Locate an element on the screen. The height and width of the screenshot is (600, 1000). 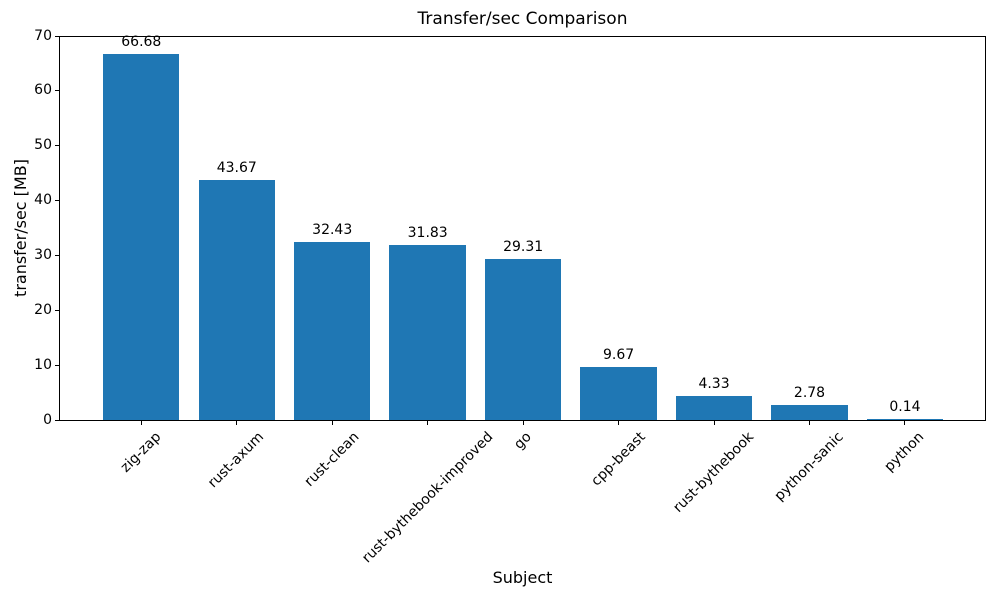
bar-value-label: 43.67 is located at coordinates (236, 168).